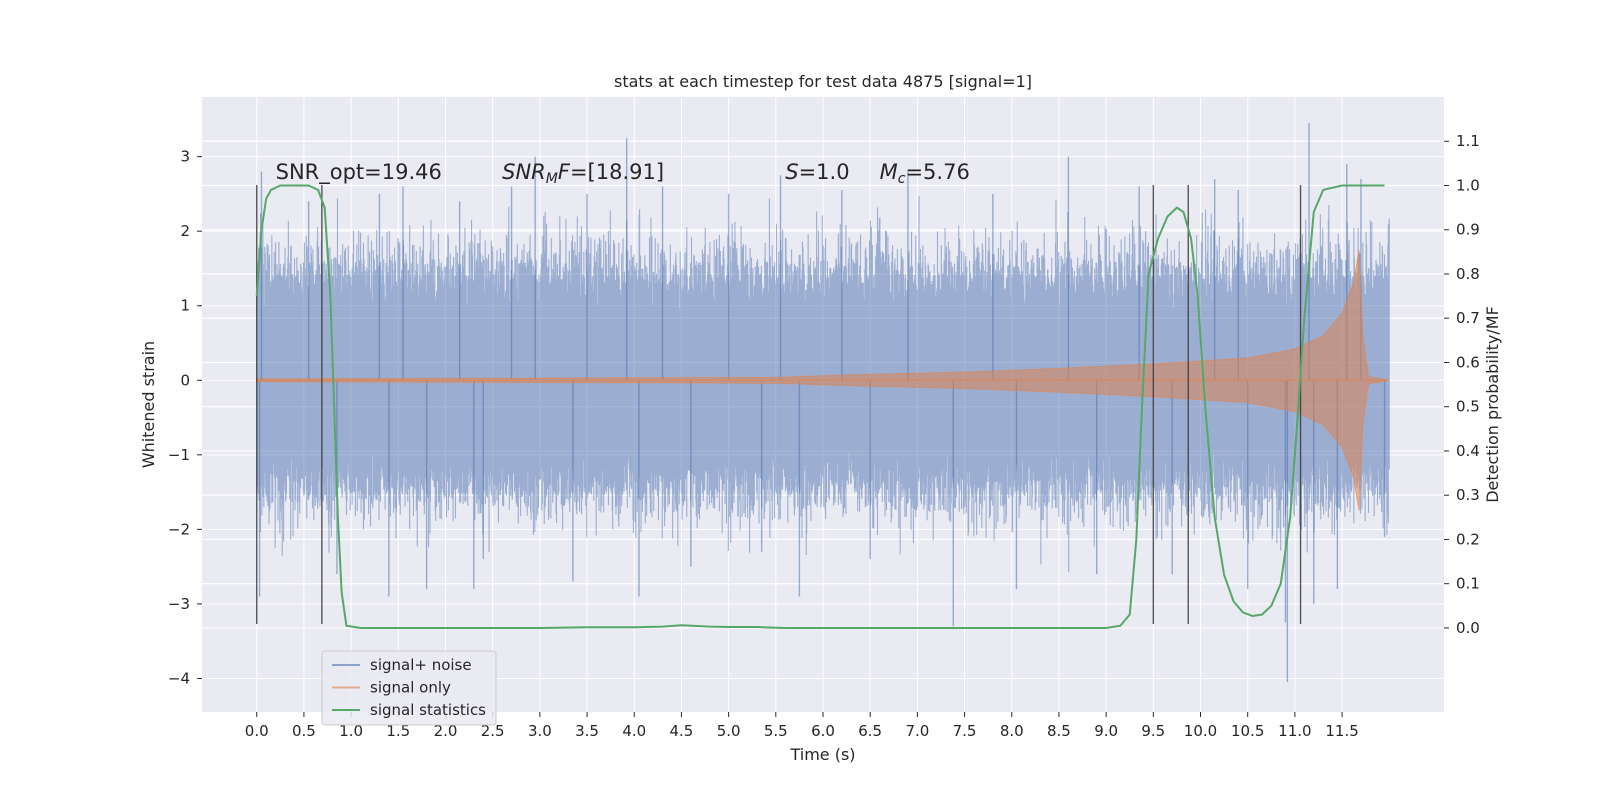  Describe the element at coordinates (917, 731) in the screenshot. I see `x-tick-label: 7.0` at that location.